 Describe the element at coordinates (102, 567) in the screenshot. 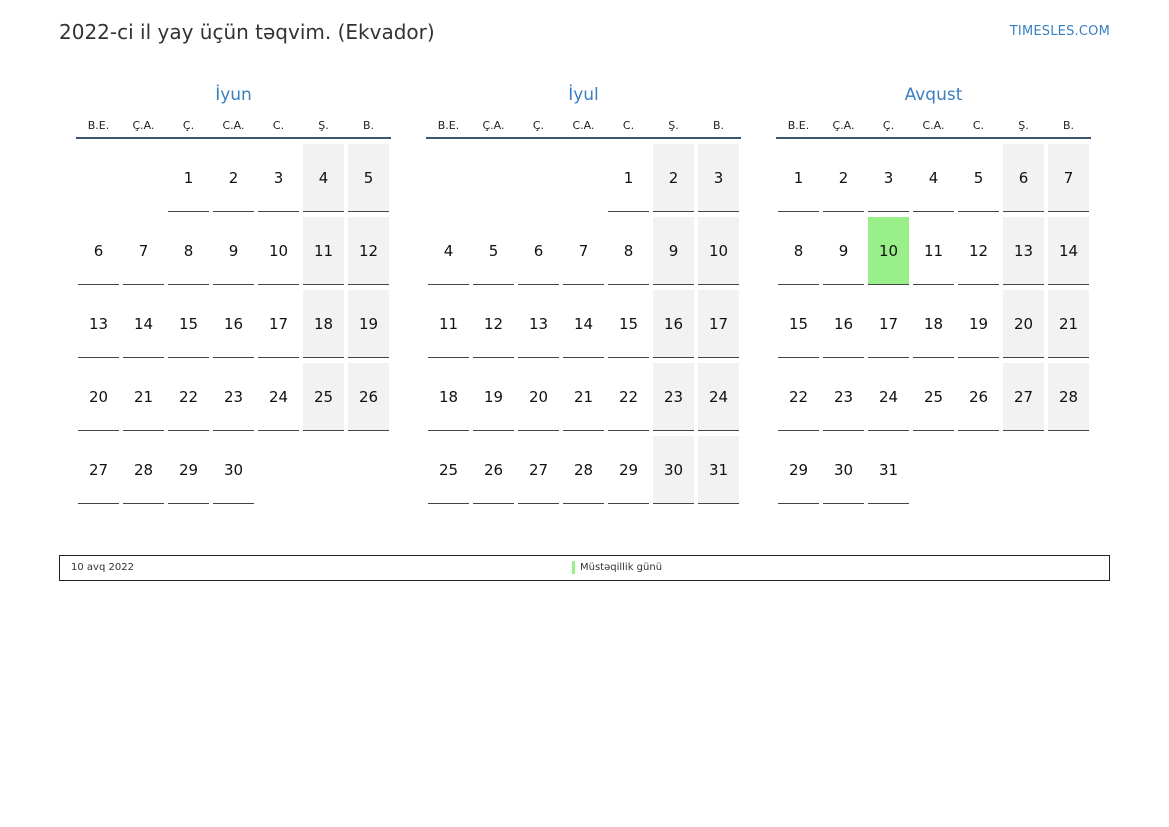

I see `legend-date: 10 avq 2022` at that location.